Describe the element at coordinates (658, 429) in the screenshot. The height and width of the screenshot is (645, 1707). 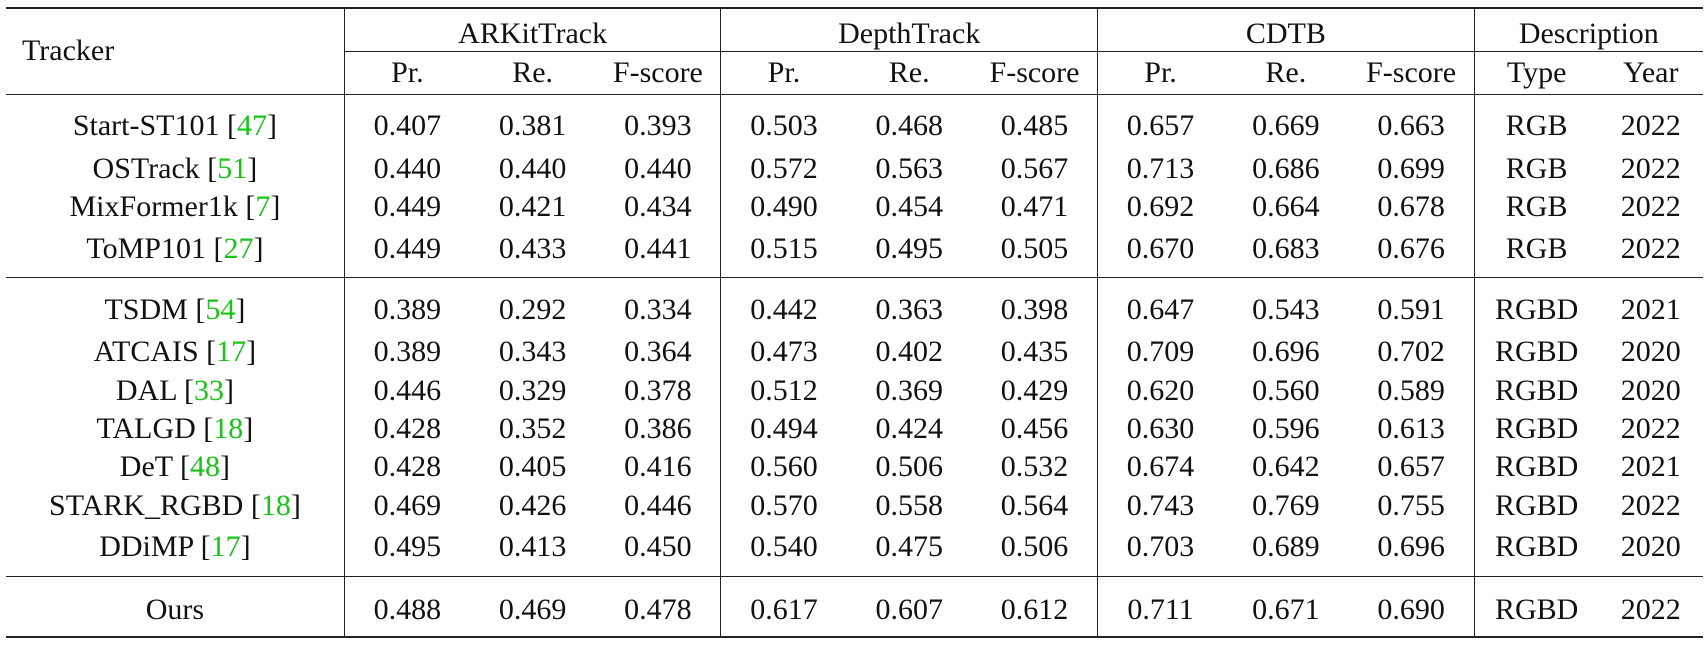
I see `metric-value-cell: 0.386` at that location.